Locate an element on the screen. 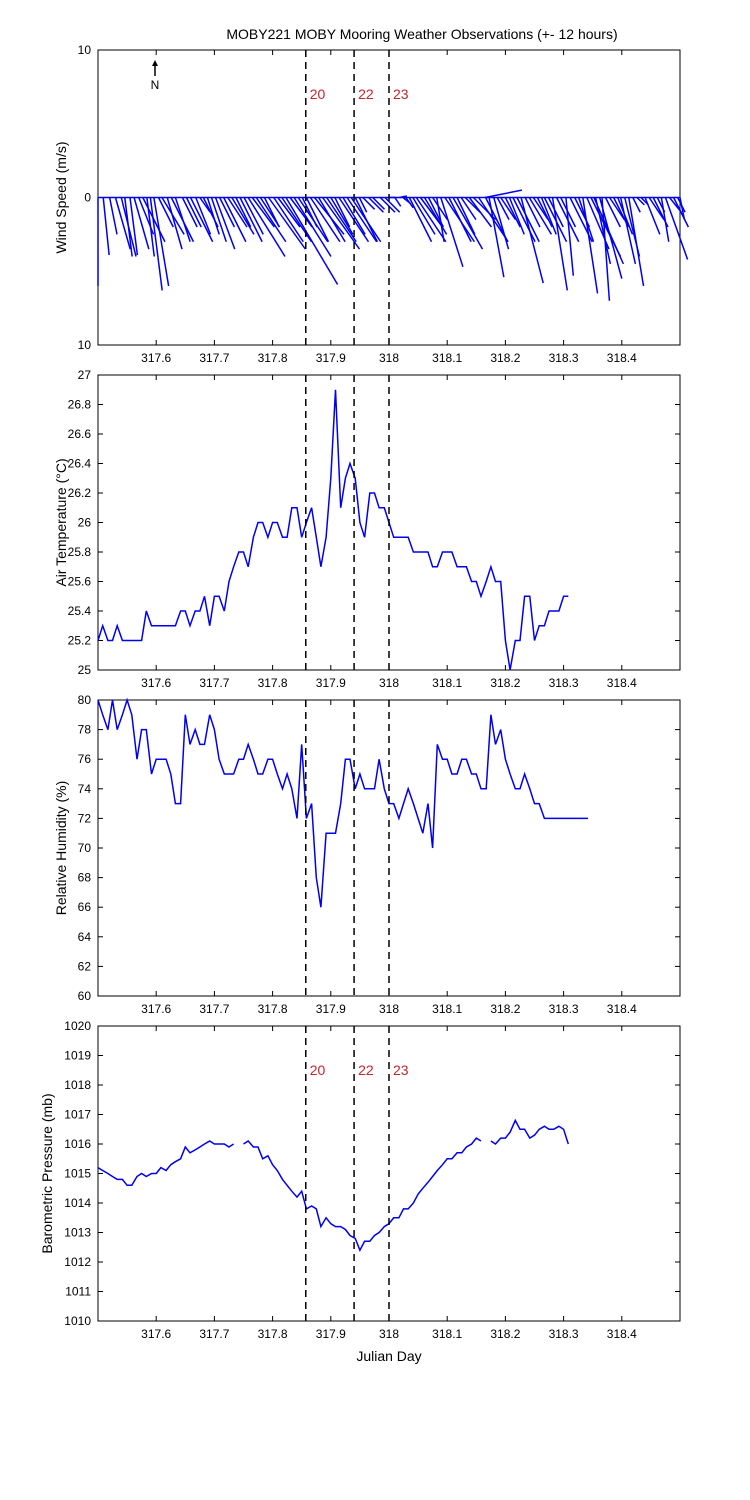 This screenshot has height=1500, width=750. y-tick-label: 62 is located at coordinates (85, 966).